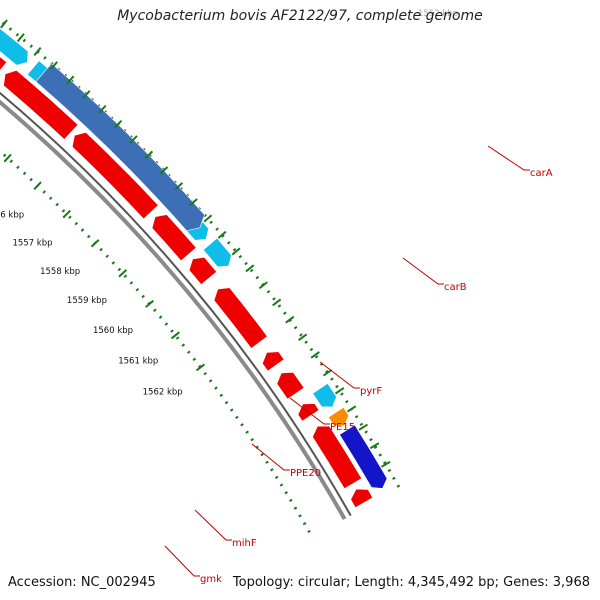 Image resolution: width=600 pixels, height=600 pixels. I want to click on reverse-gene-gmk, so click(324, 395).